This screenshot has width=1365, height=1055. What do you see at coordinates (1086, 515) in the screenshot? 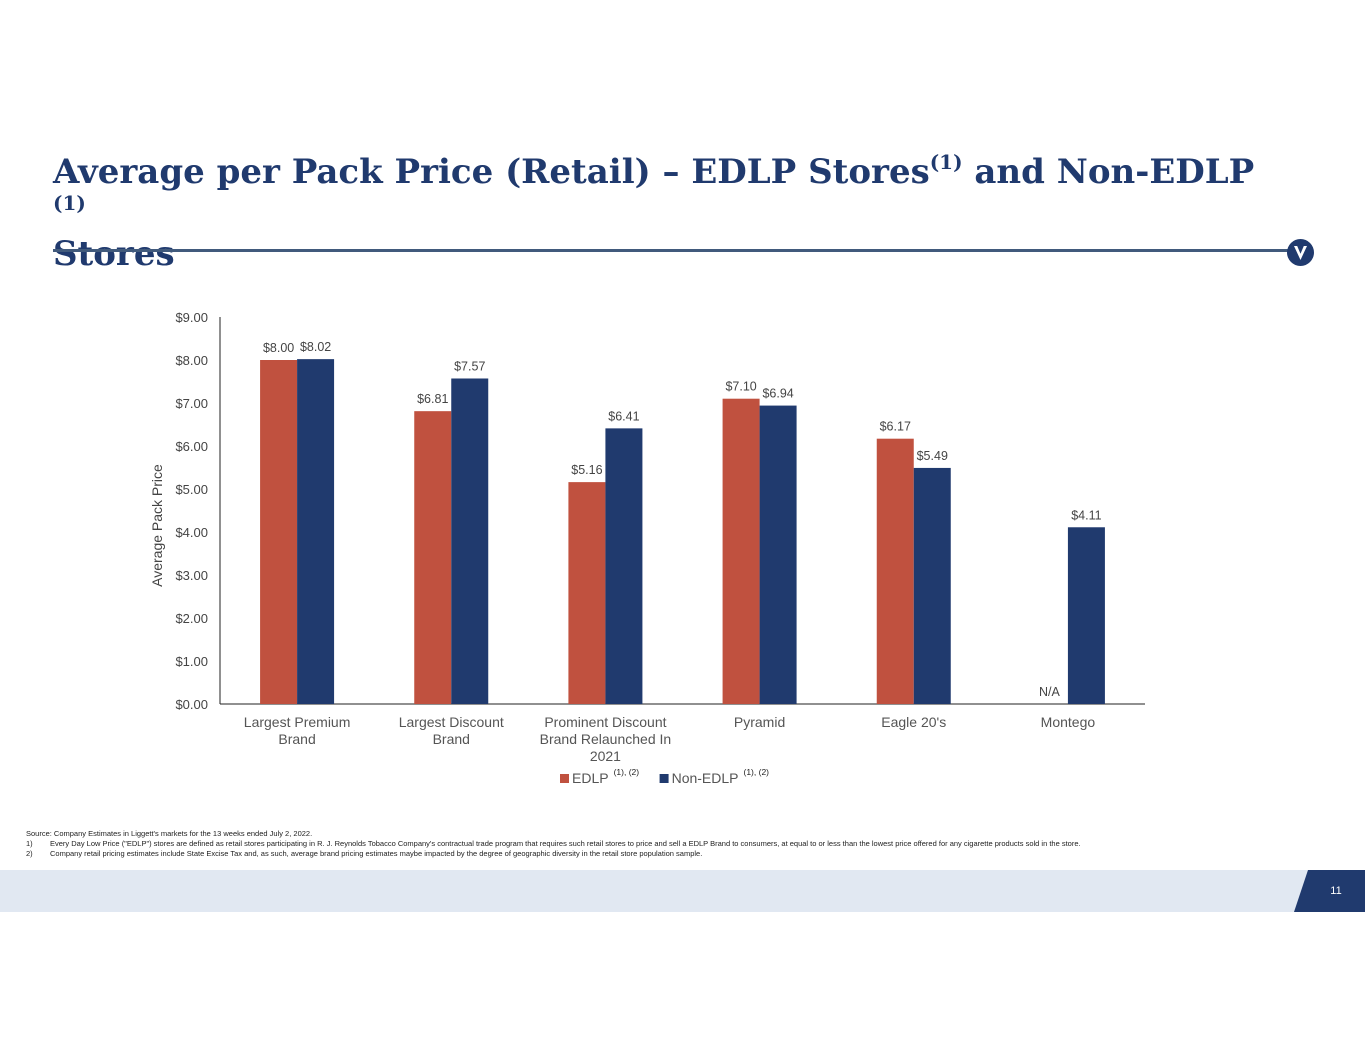
I see `data-label: $4.11` at bounding box center [1086, 515].